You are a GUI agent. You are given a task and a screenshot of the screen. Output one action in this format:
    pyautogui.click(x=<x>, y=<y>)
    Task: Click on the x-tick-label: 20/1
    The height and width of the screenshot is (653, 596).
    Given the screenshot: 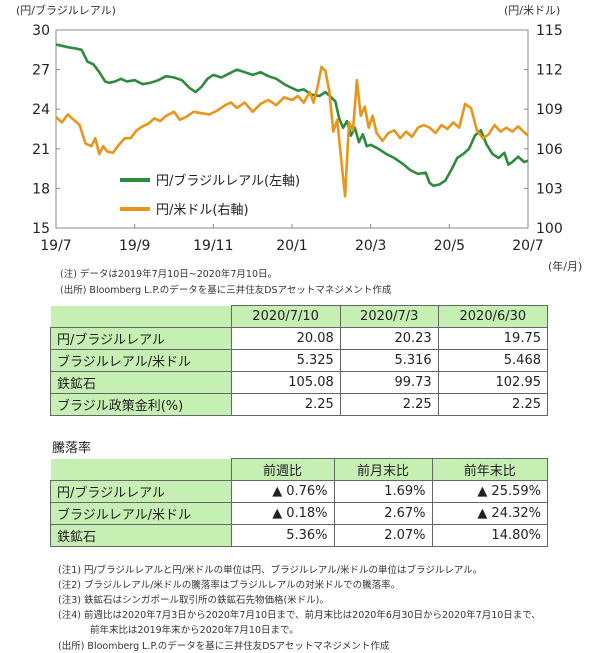 What is the action you would take?
    pyautogui.click(x=291, y=246)
    